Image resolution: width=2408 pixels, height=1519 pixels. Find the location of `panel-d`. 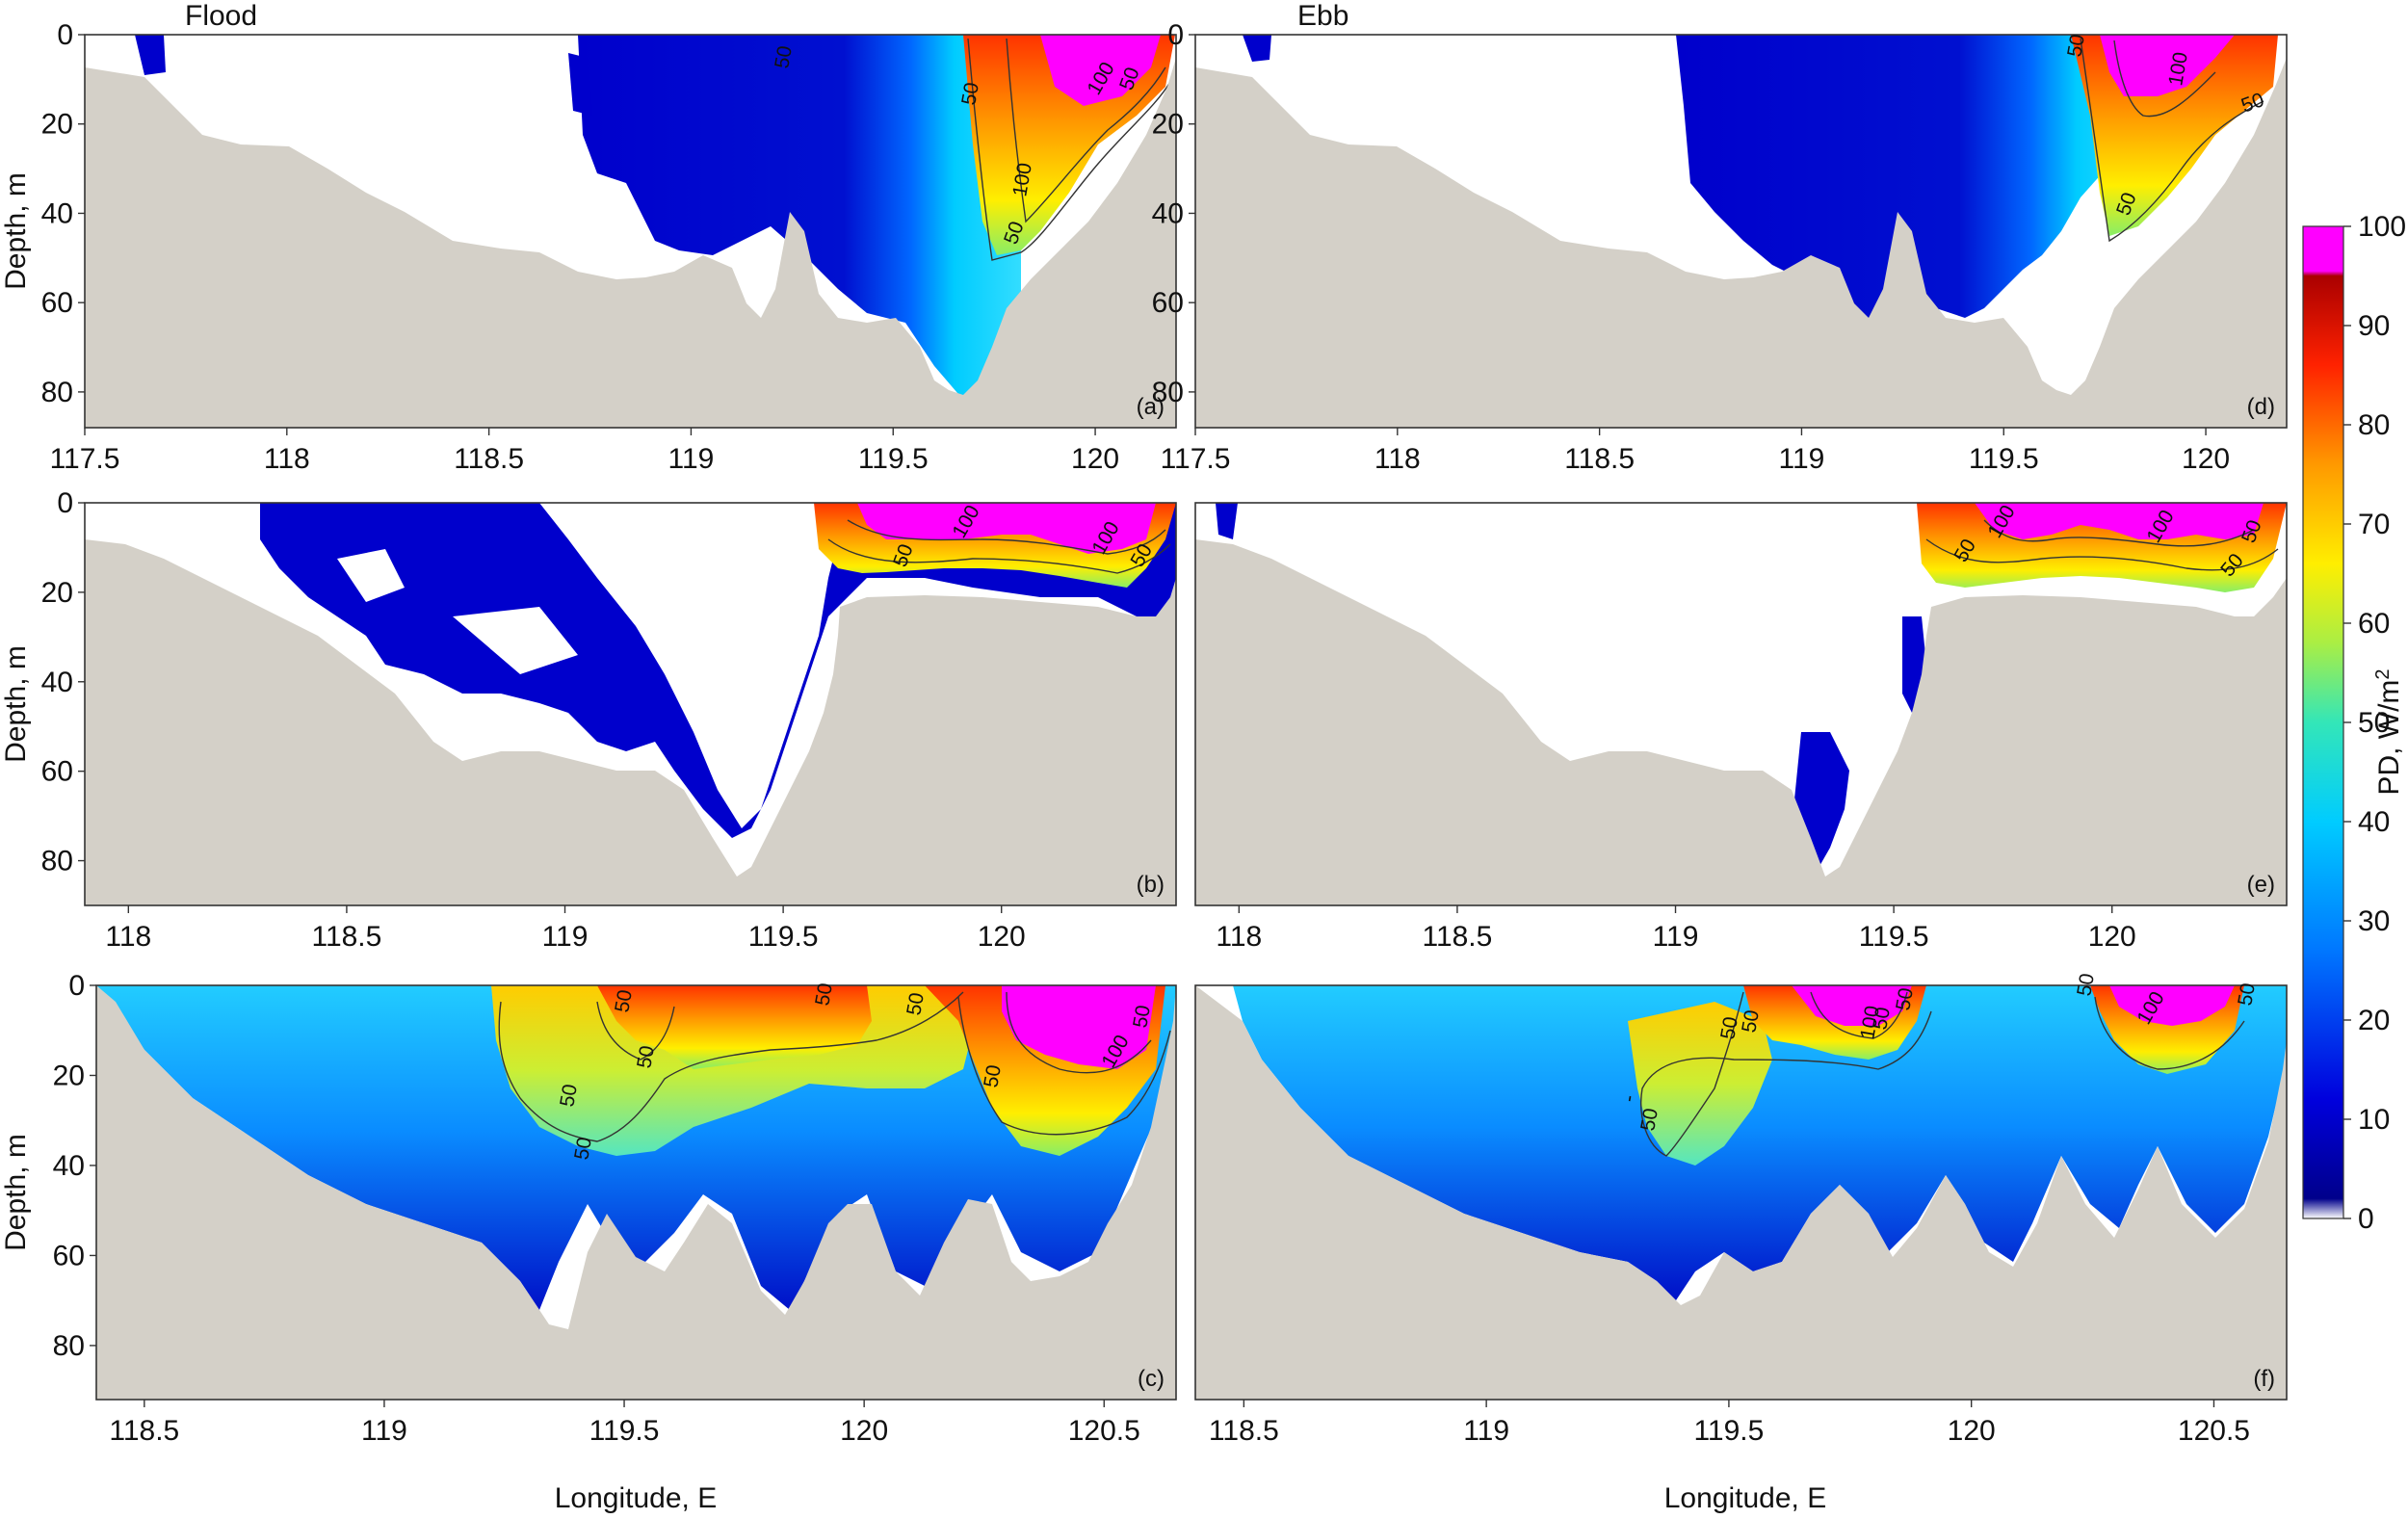

panel-d is located at coordinates (1741, 231).